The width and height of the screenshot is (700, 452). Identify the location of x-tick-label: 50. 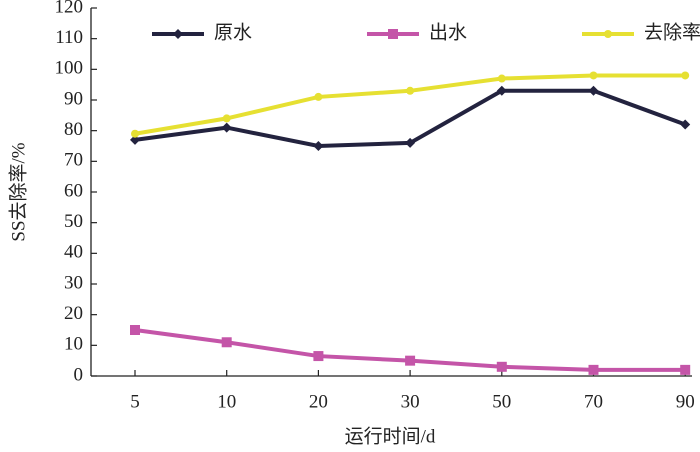
(501, 401).